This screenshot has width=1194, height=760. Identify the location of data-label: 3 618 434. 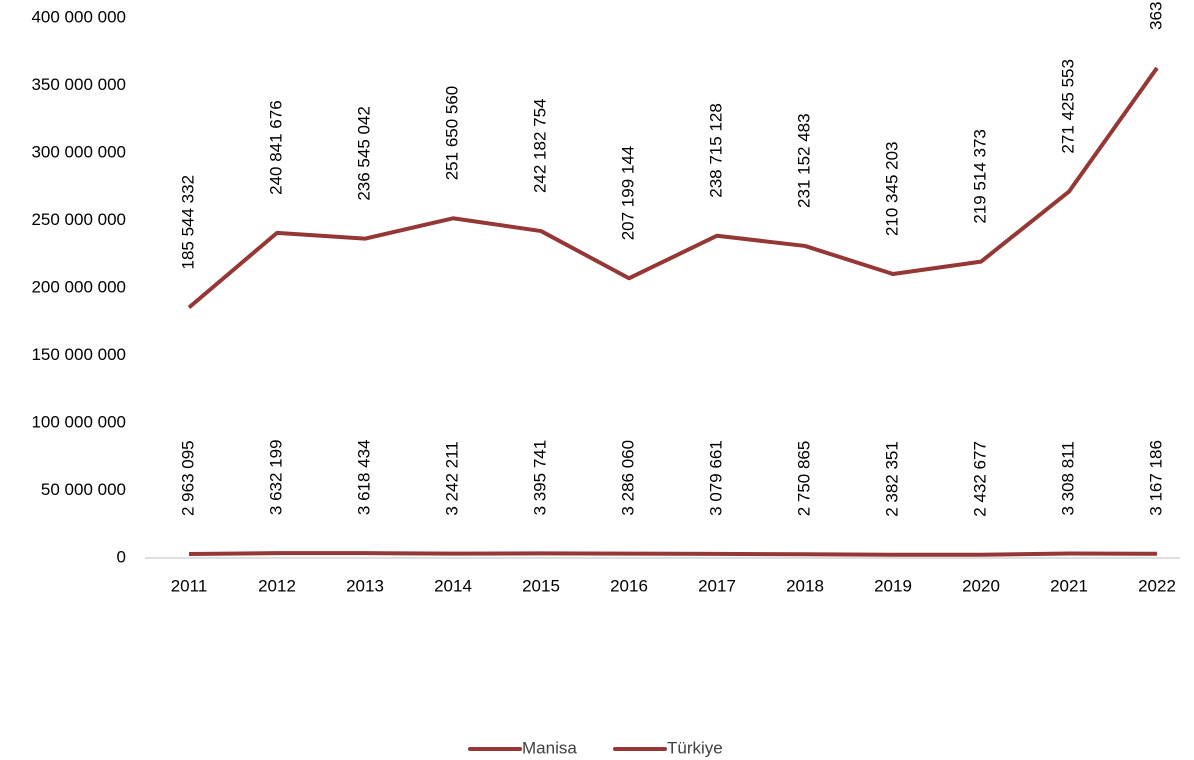
(363, 477).